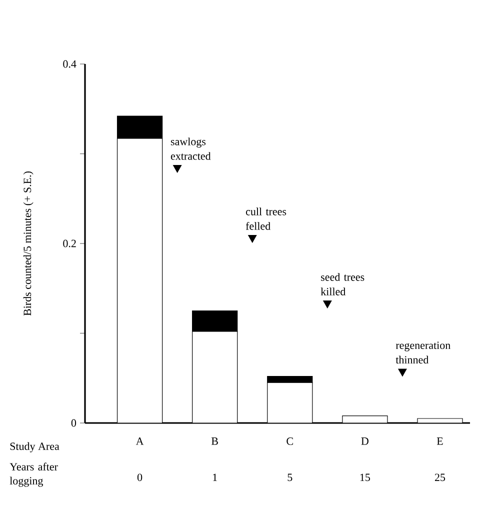  What do you see at coordinates (69, 244) in the screenshot?
I see `y-tick-label: 0.2` at bounding box center [69, 244].